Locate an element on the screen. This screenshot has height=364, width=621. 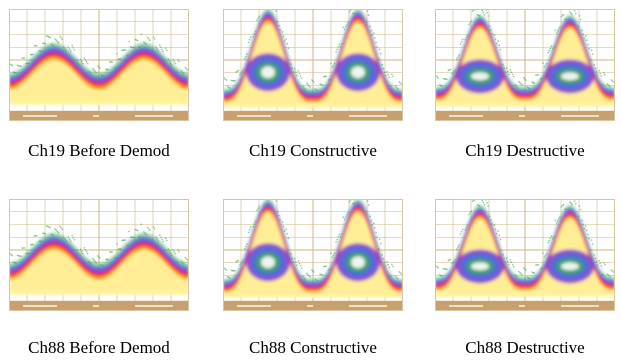
eye-diagram-ch19-constructive is located at coordinates (313, 65).